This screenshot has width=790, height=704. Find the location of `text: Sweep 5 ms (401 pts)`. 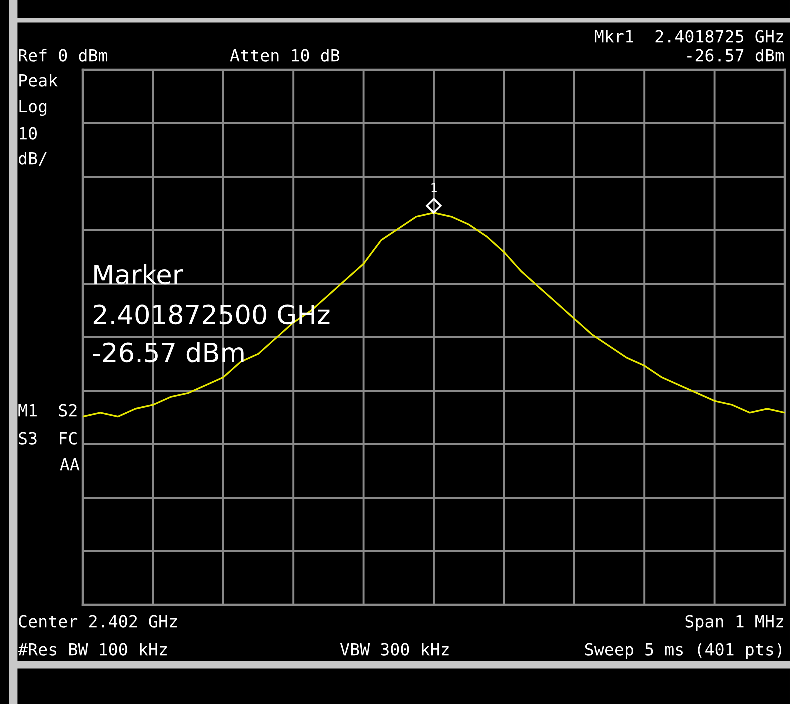

text: Sweep 5 ms (401 pts) is located at coordinates (683, 651).